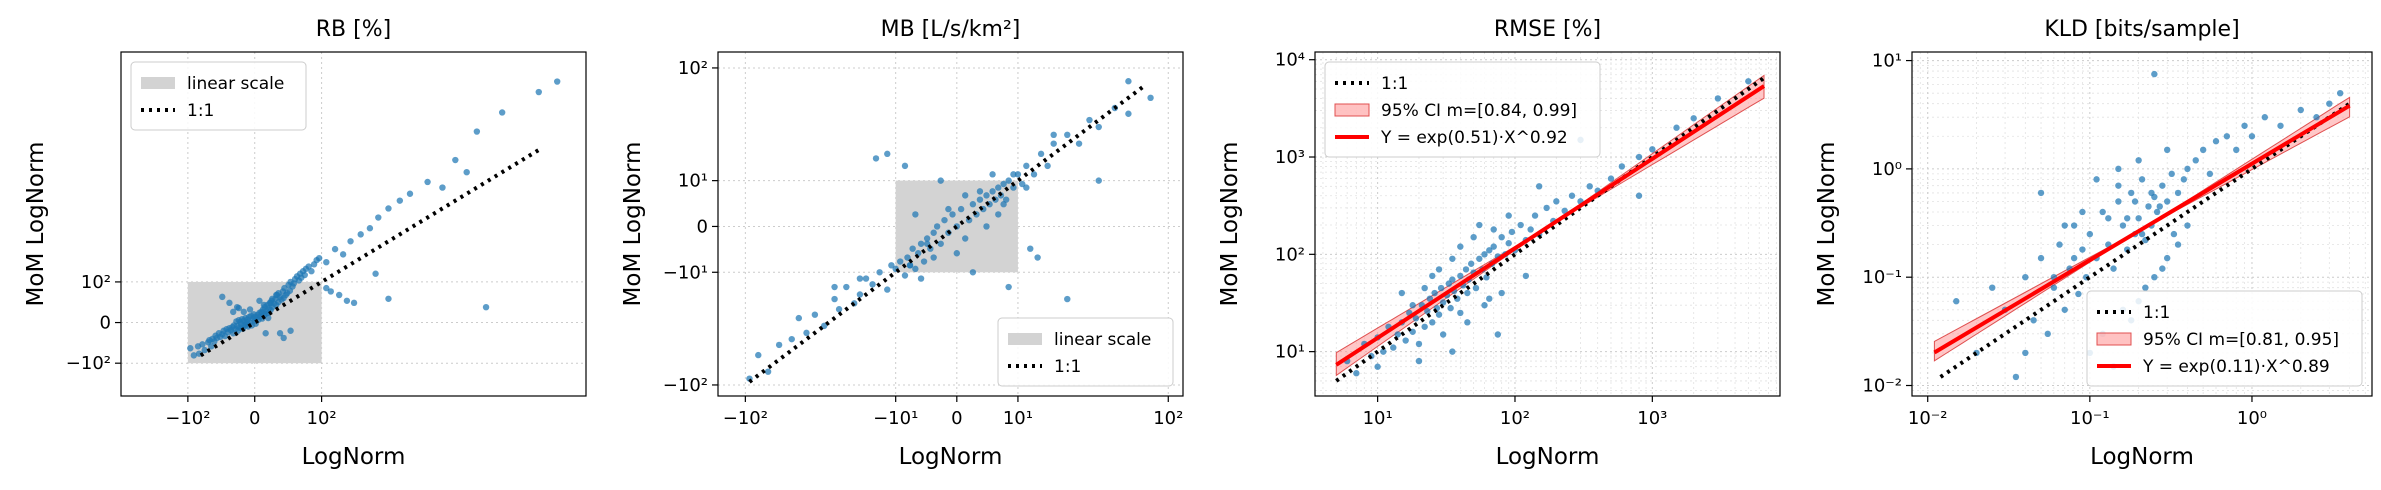 The image size is (2381, 490). What do you see at coordinates (2241, 340) in the screenshot?
I see `legend-label: 95% CI m=[0.81, 0.95]` at bounding box center [2241, 340].